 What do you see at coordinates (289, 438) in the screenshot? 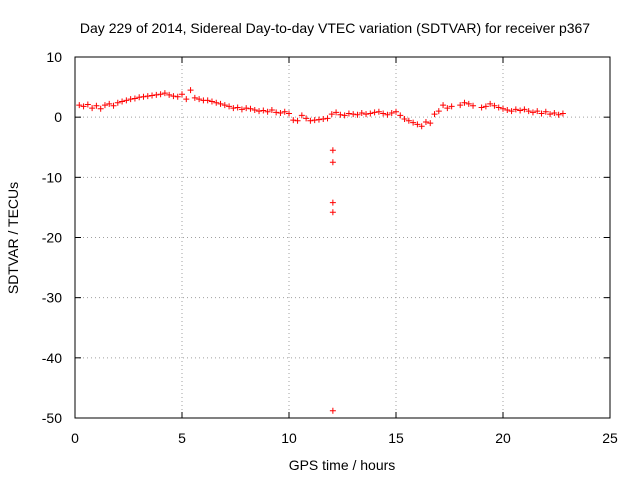
I see `x-tick-label: 10` at bounding box center [289, 438].